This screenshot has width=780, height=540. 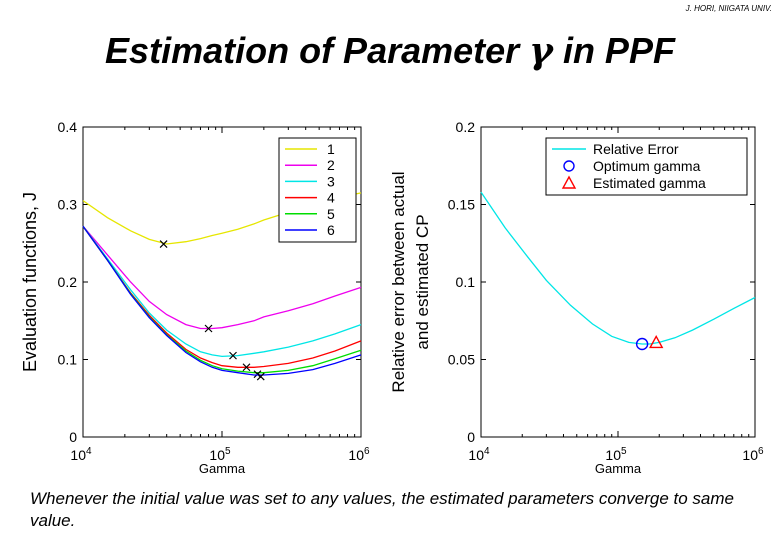 What do you see at coordinates (331, 165) in the screenshot?
I see `legend-label: 2` at bounding box center [331, 165].